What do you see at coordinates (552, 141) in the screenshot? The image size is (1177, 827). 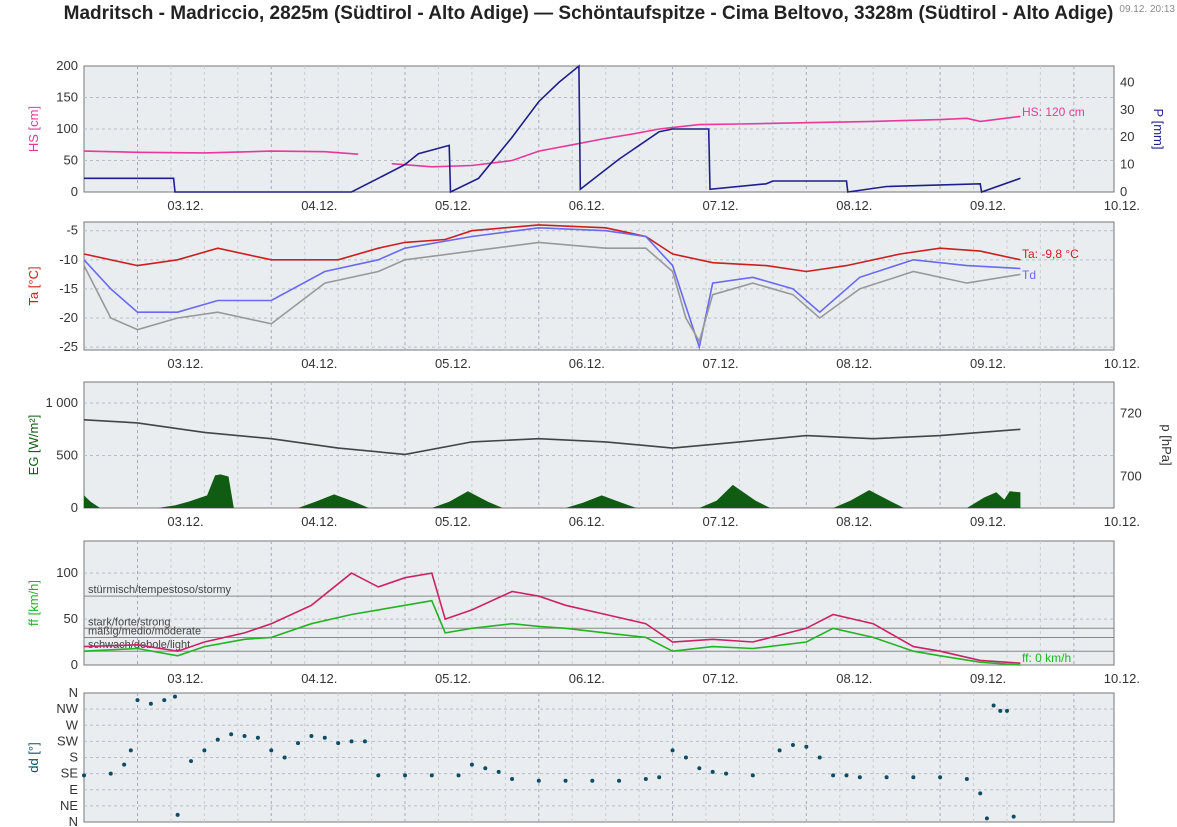 I see `series-line-hs` at bounding box center [552, 141].